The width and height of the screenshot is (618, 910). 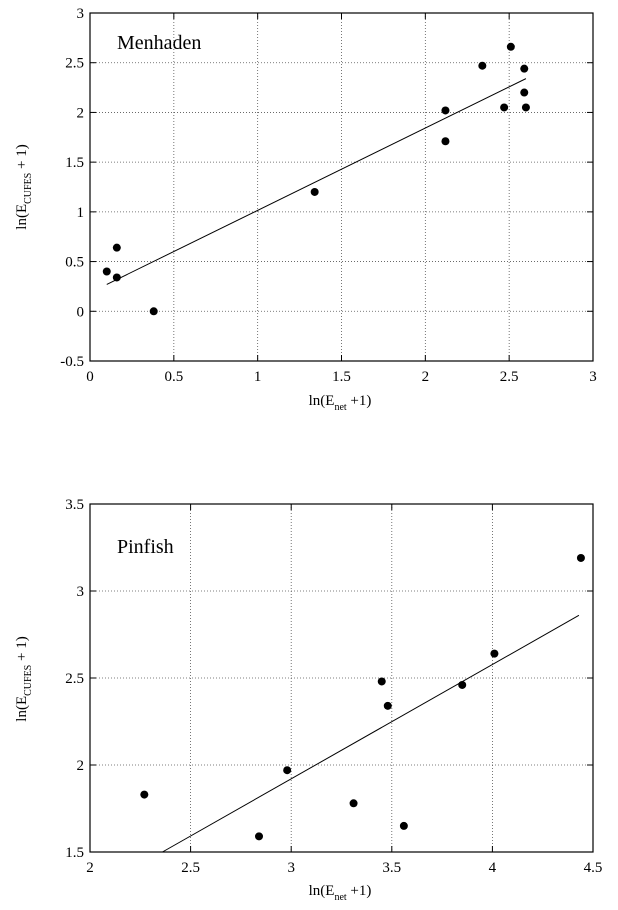 I want to click on x-tick-label: 1.5, so click(x=341, y=377).